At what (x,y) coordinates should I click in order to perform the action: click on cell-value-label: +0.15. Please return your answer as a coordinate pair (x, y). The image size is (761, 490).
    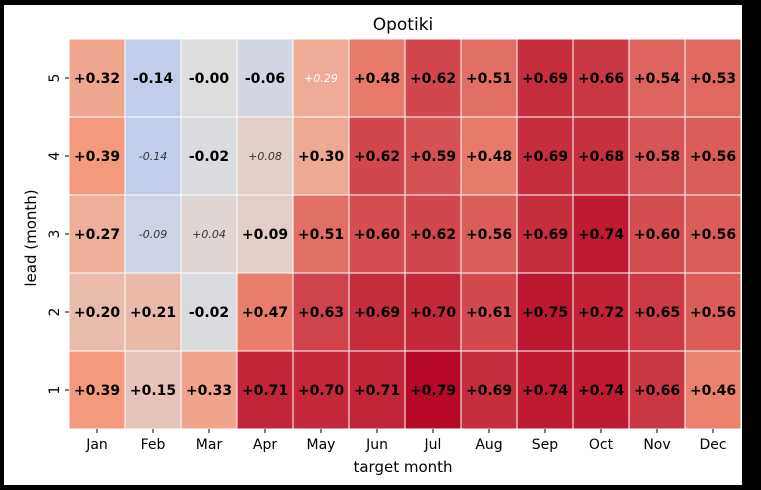
    Looking at the image, I should click on (153, 391).